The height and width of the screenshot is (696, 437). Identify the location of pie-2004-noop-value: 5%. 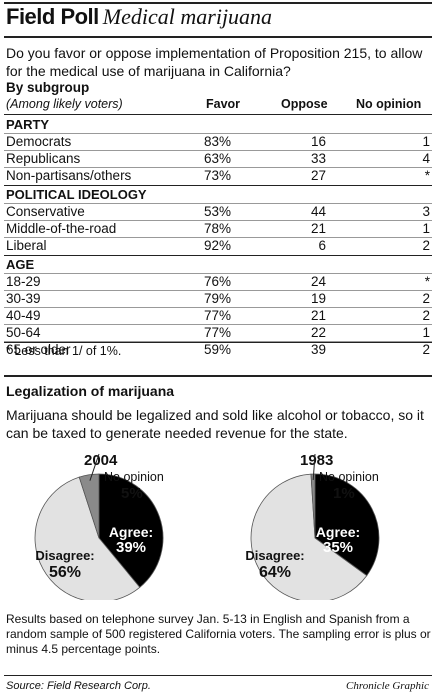
(132, 493).